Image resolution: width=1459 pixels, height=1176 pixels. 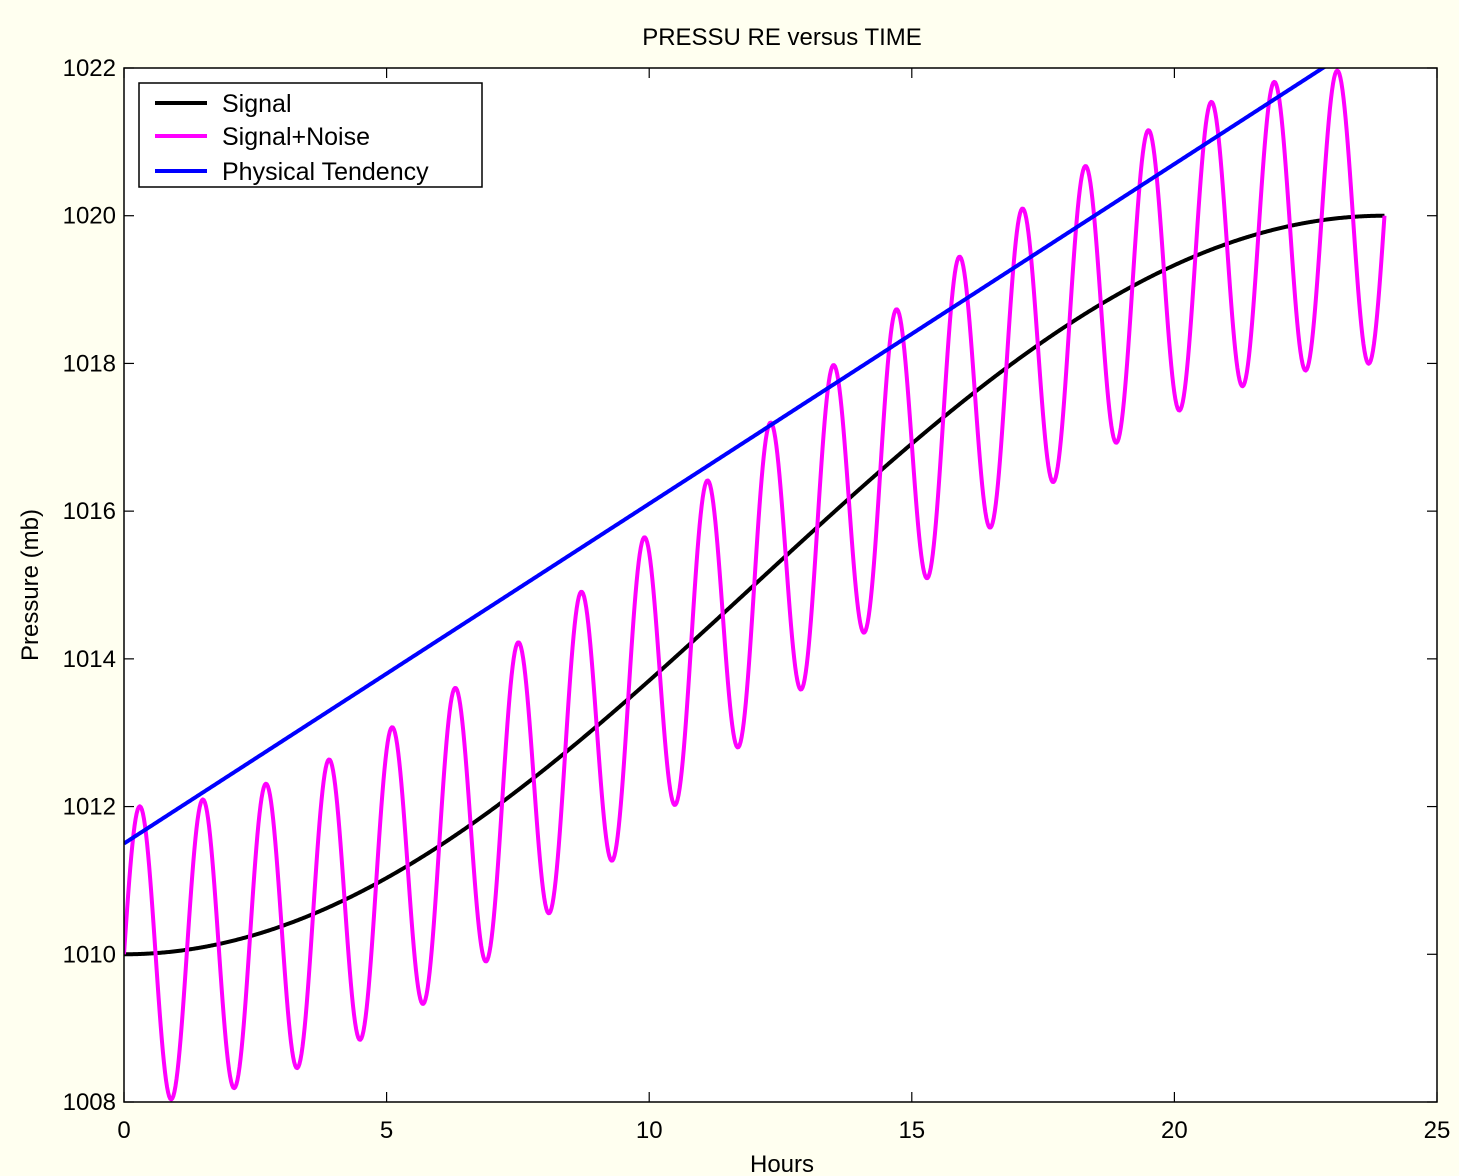 I want to click on y-tick-label: 1014, so click(x=89, y=659).